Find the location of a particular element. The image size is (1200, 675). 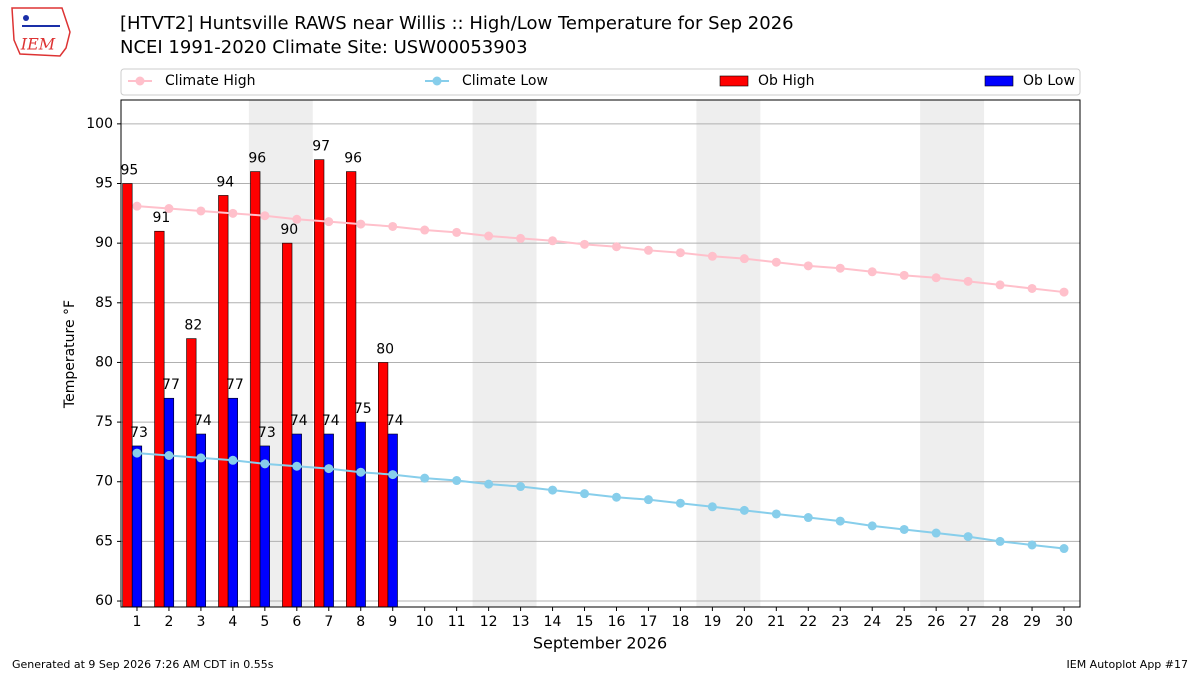

data-label: 94 is located at coordinates (225, 182).